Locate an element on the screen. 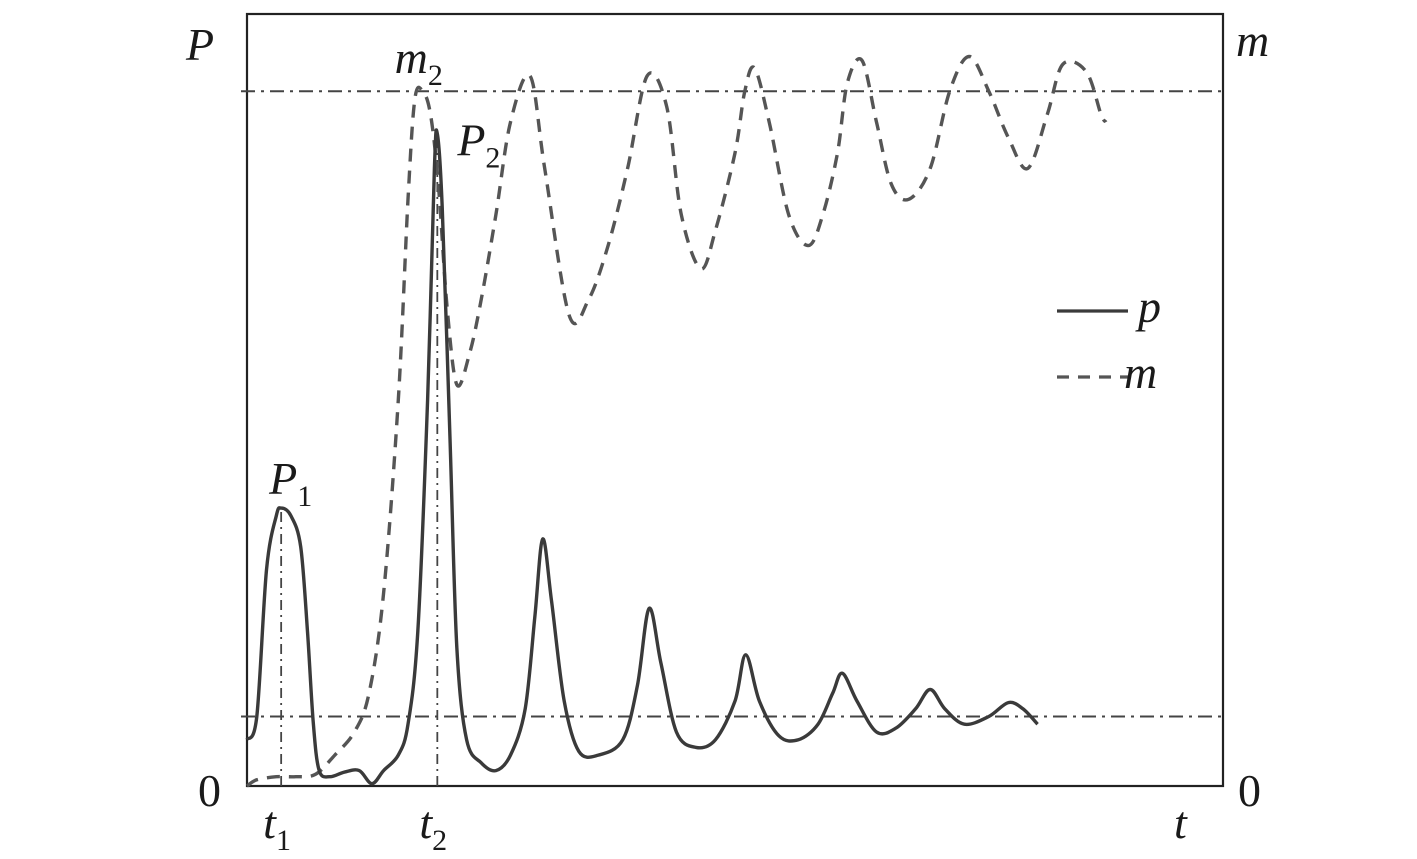  origin-label-left: 0 is located at coordinates (209, 790).